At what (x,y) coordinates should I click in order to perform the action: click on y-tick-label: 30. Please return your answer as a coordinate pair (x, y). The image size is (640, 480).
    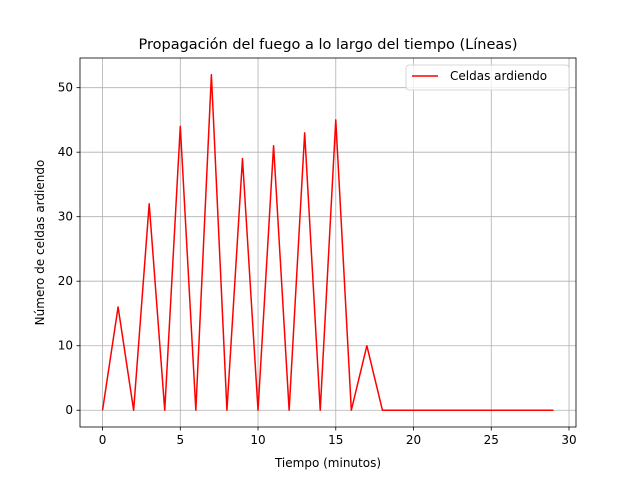
    Looking at the image, I should click on (65, 217).